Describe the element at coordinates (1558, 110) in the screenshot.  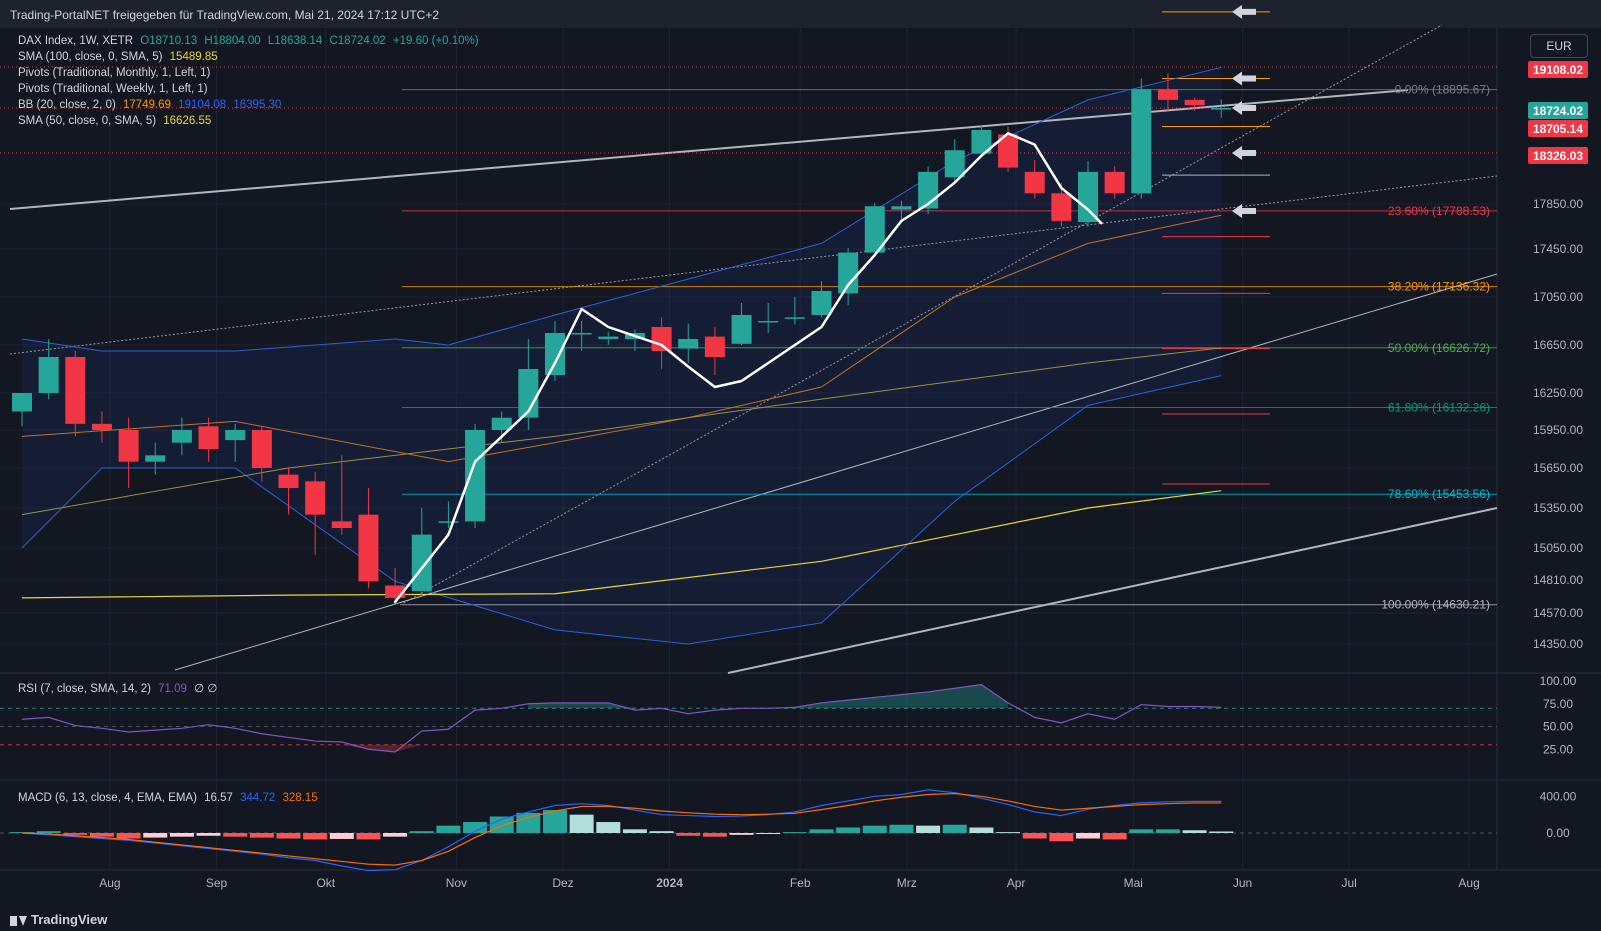
I see `price-tag-last: 18724.02` at that location.